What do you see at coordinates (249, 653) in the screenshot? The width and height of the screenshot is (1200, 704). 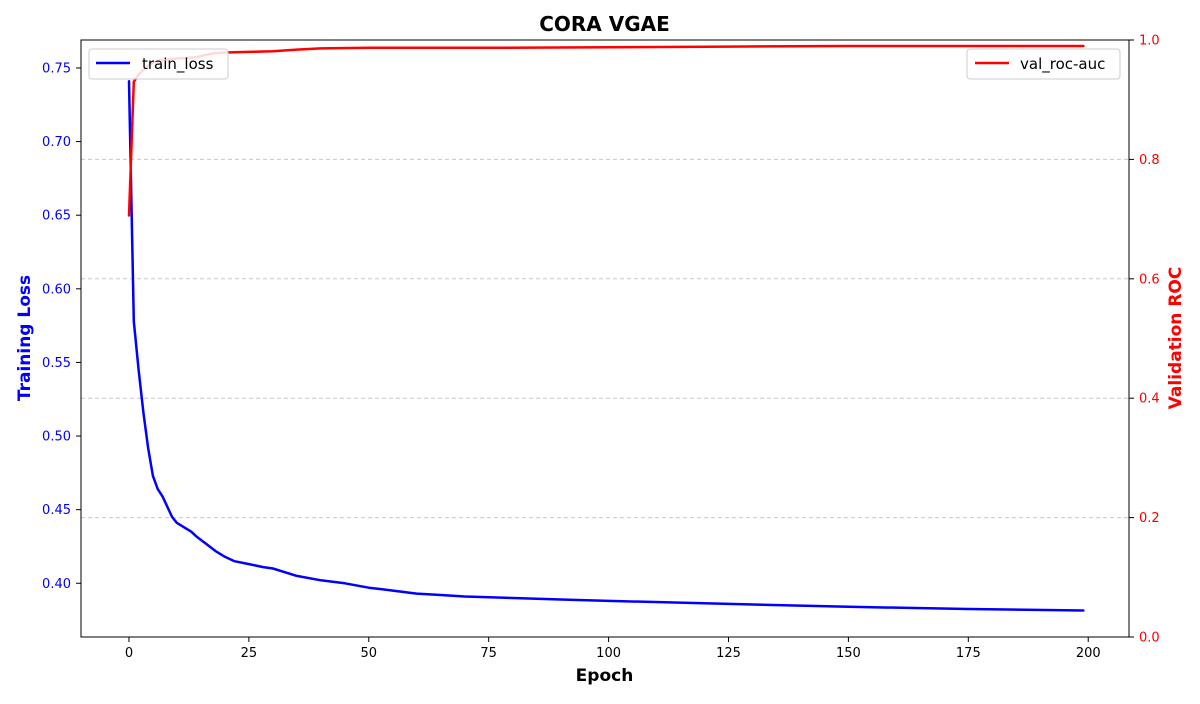 I see `x-tick-label: 25` at bounding box center [249, 653].